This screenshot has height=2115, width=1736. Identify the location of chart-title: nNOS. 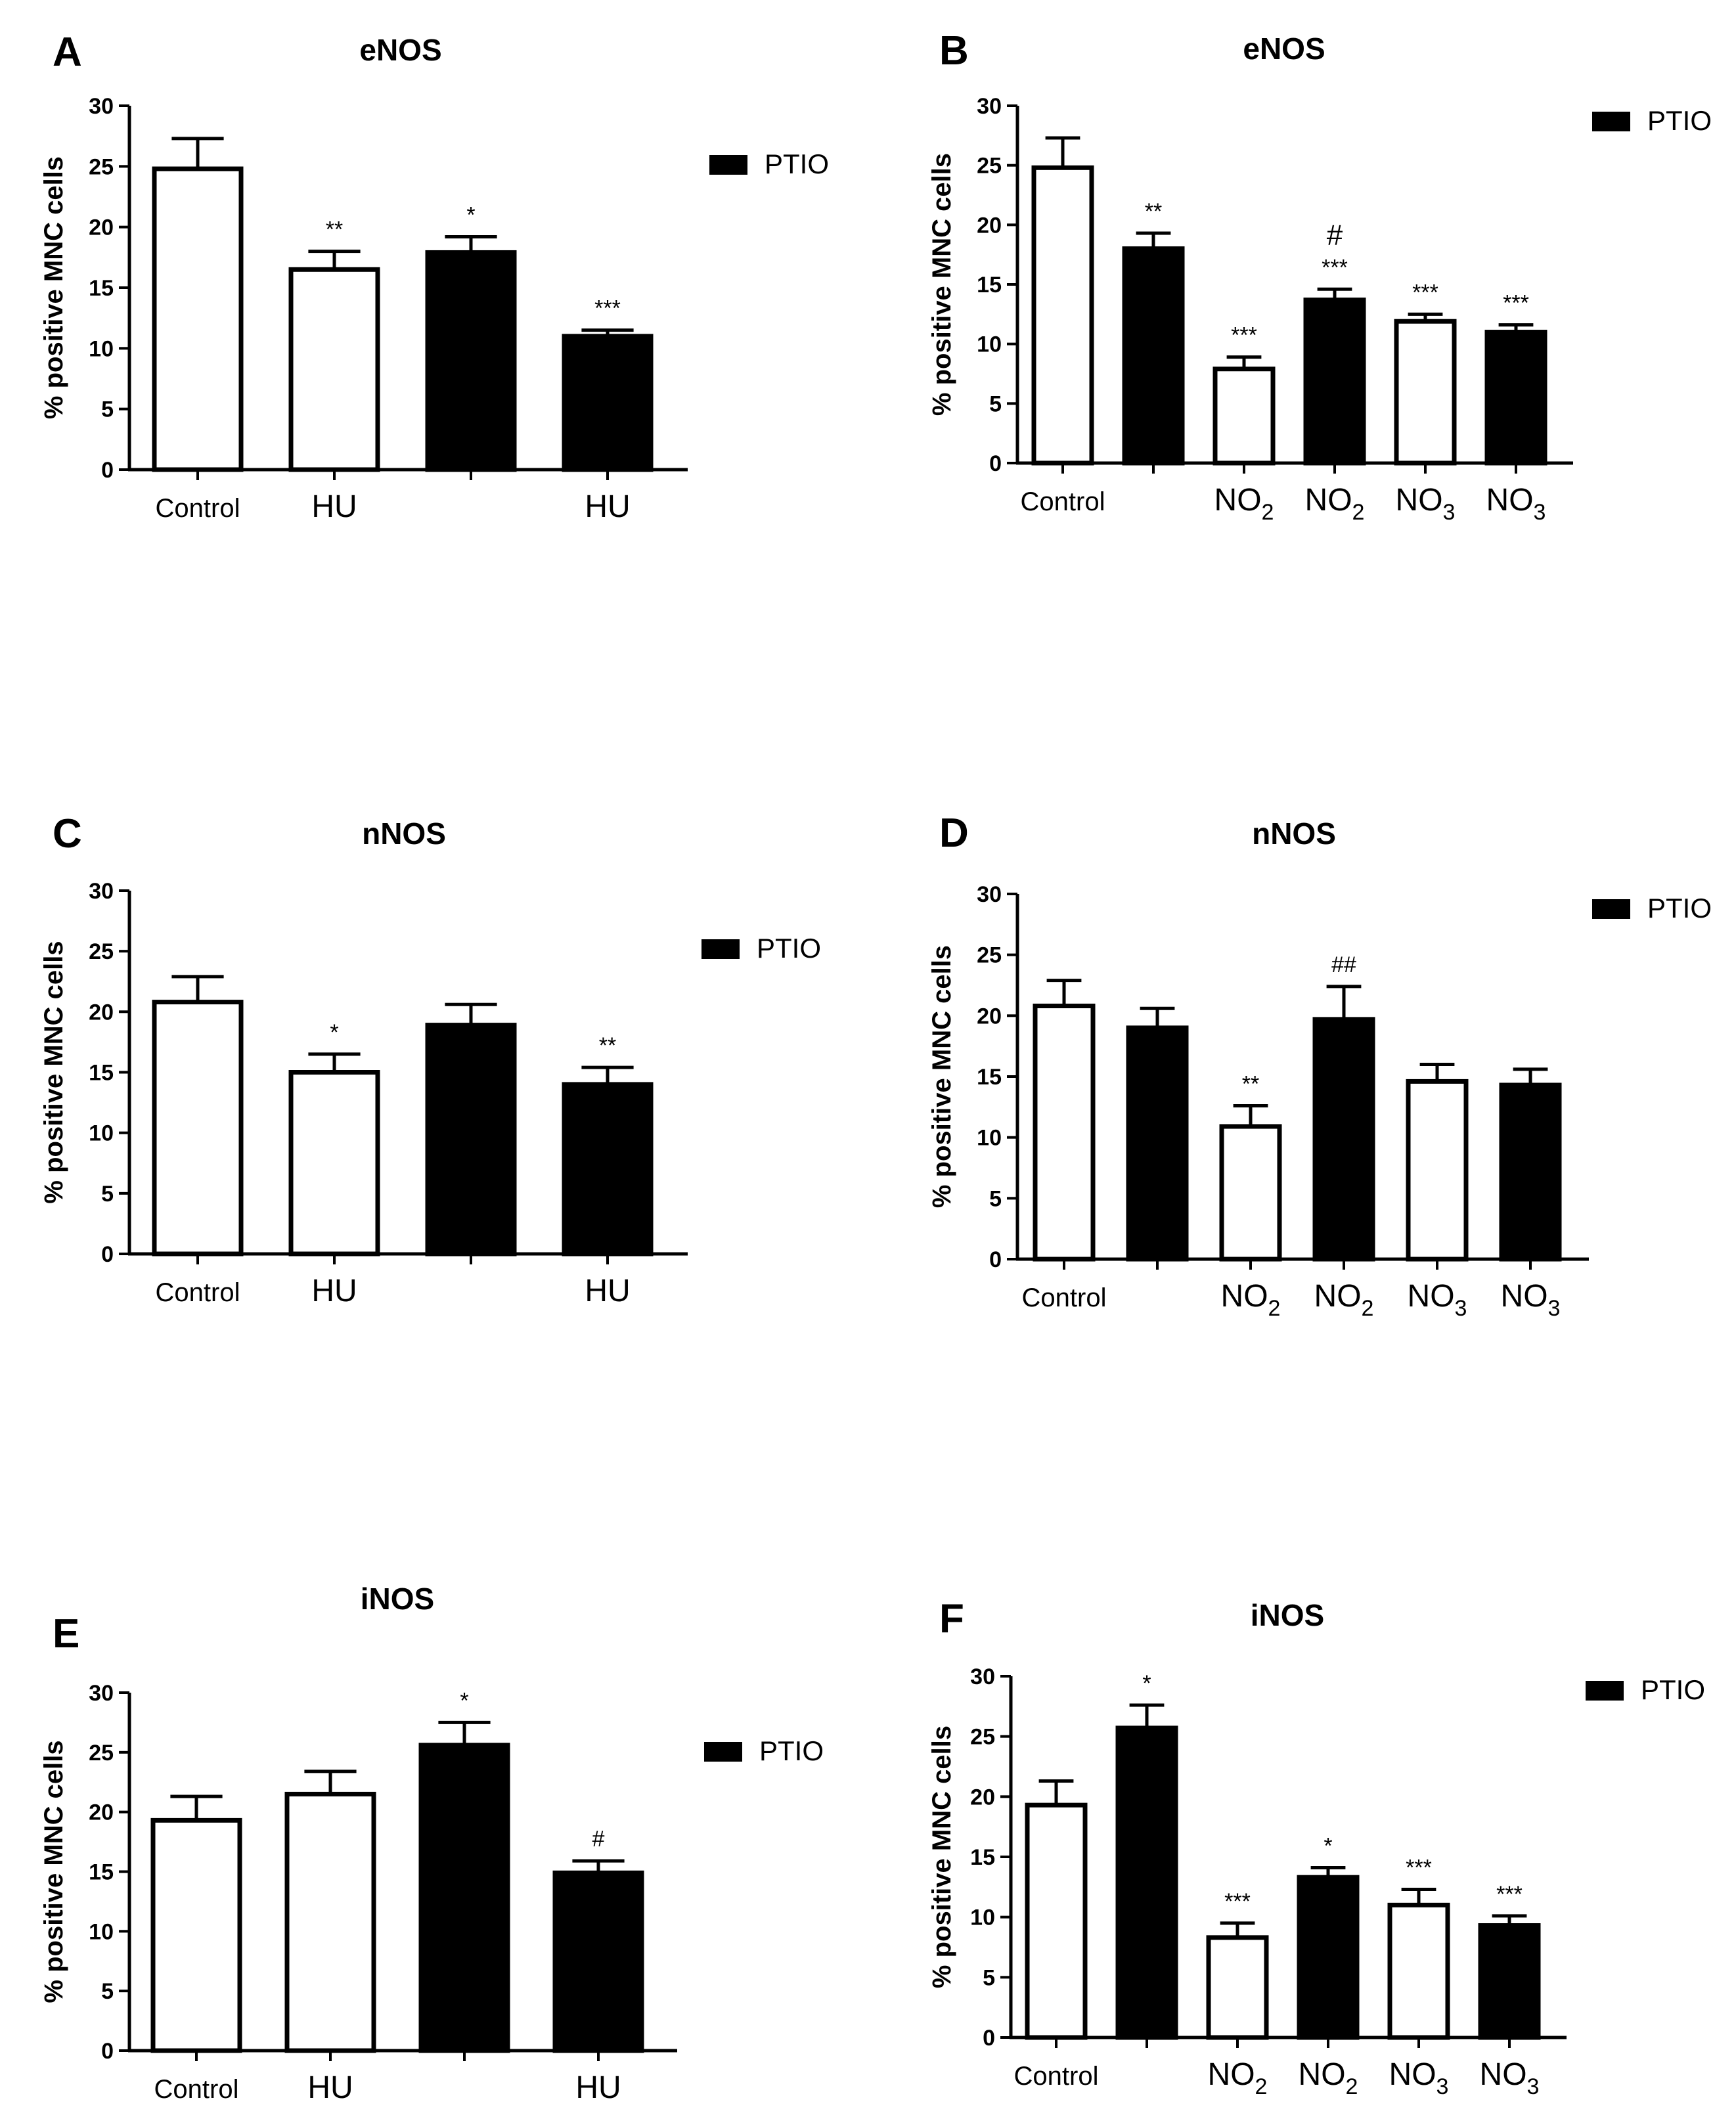
(404, 833).